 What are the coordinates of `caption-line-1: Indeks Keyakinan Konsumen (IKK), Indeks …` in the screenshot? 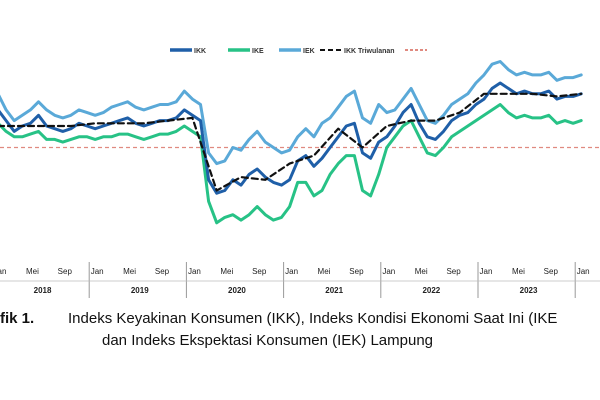 It's located at (313, 318).